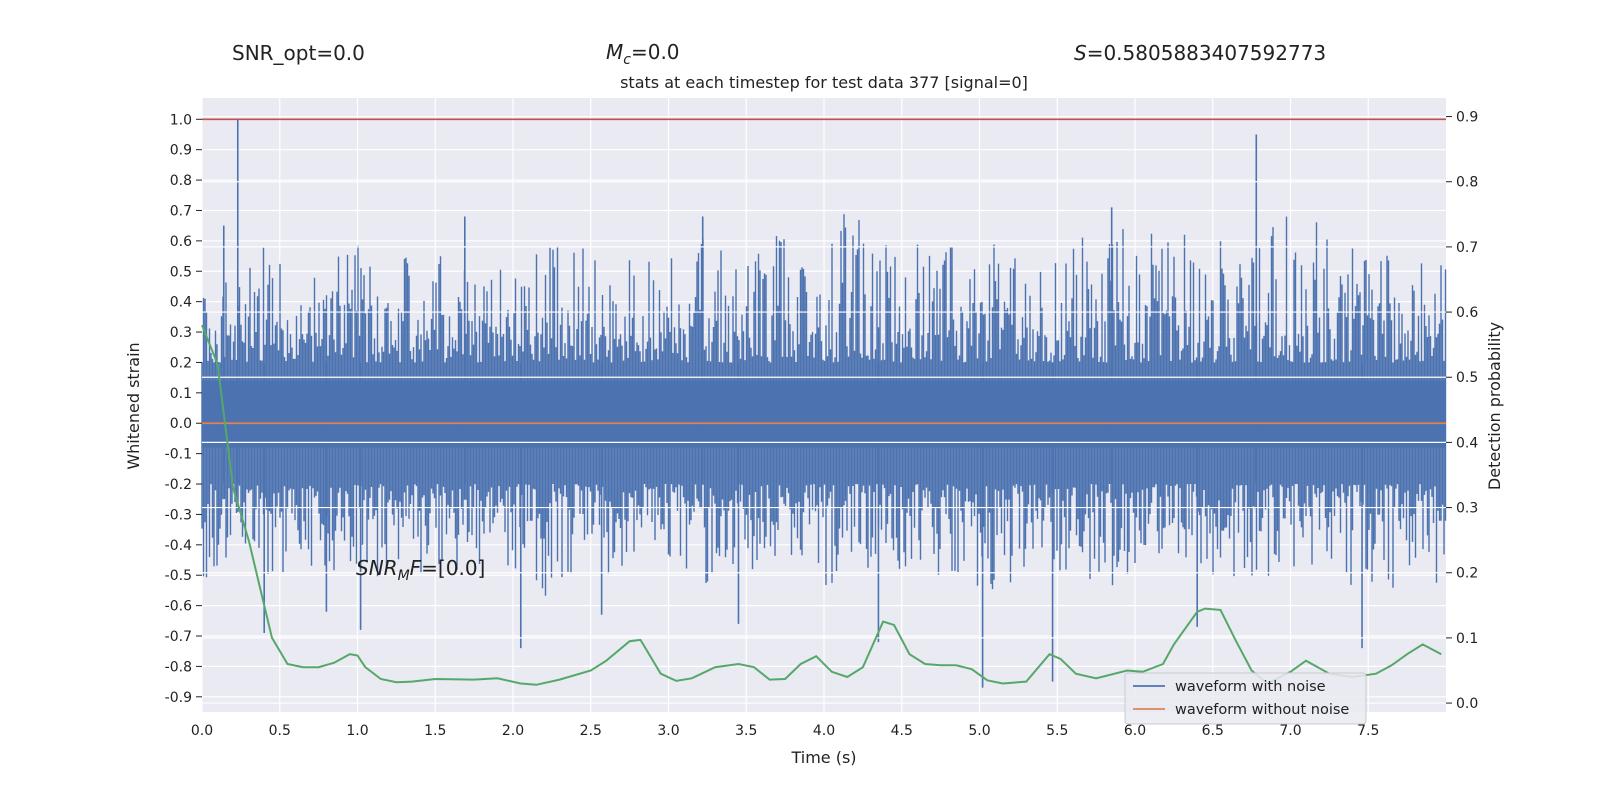 Image resolution: width=1600 pixels, height=800 pixels. Describe the element at coordinates (178, 485) in the screenshot. I see `y-tick-label: -0.2` at that location.